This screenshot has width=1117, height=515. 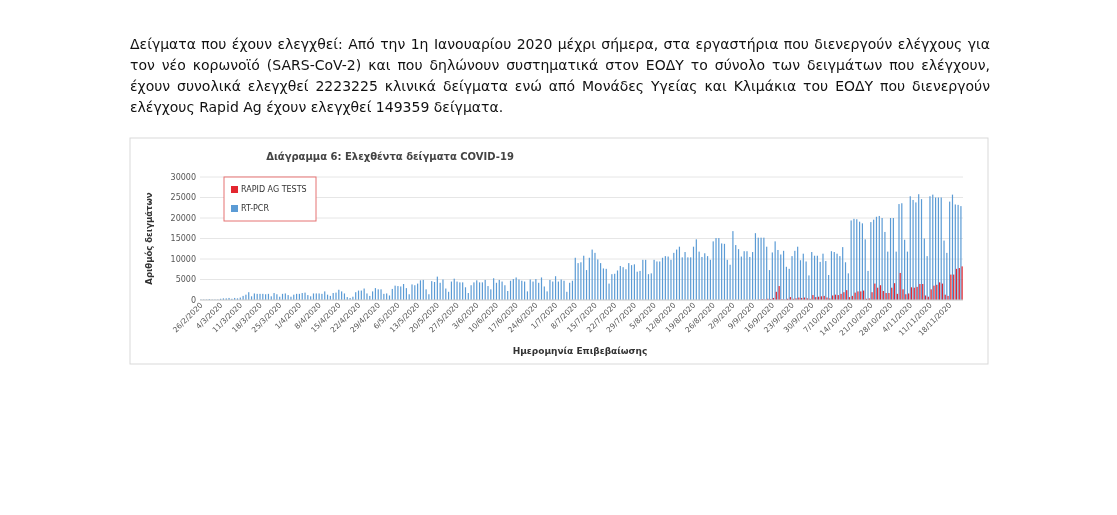 I want to click on y-tick-label: 15000, so click(x=183, y=239).